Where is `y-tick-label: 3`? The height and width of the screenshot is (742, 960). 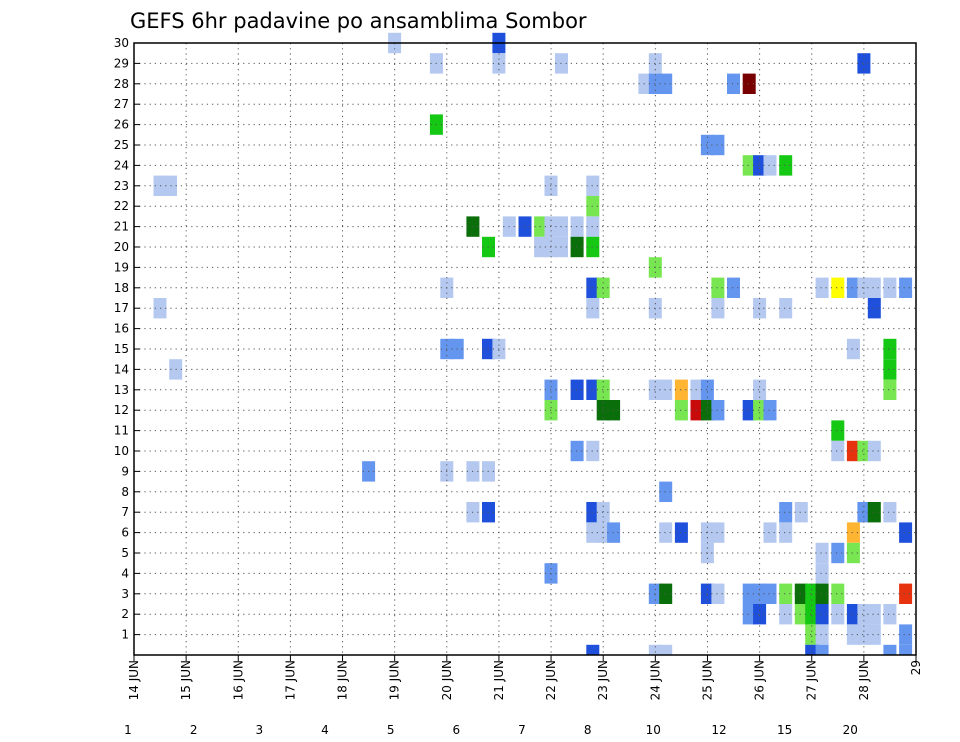 y-tick-label: 3 is located at coordinates (125, 594).